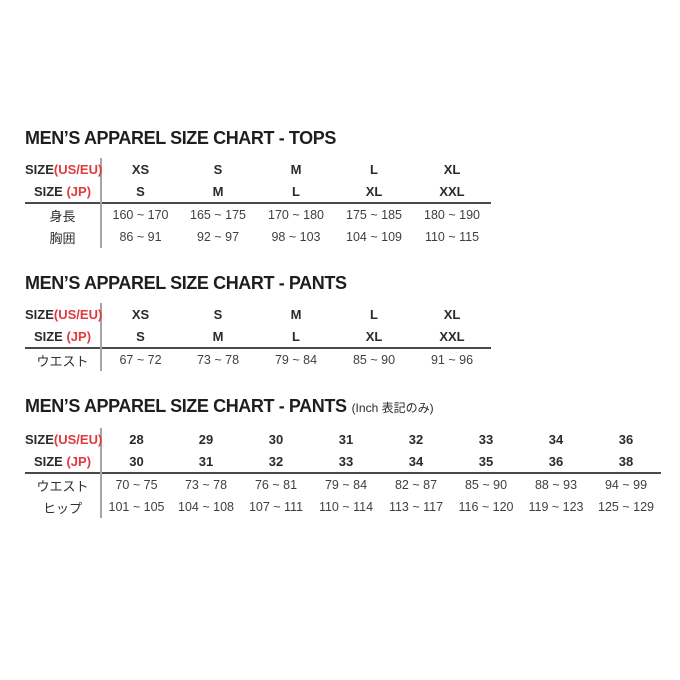  Describe the element at coordinates (452, 191) in the screenshot. I see `size-value: XXL` at that location.